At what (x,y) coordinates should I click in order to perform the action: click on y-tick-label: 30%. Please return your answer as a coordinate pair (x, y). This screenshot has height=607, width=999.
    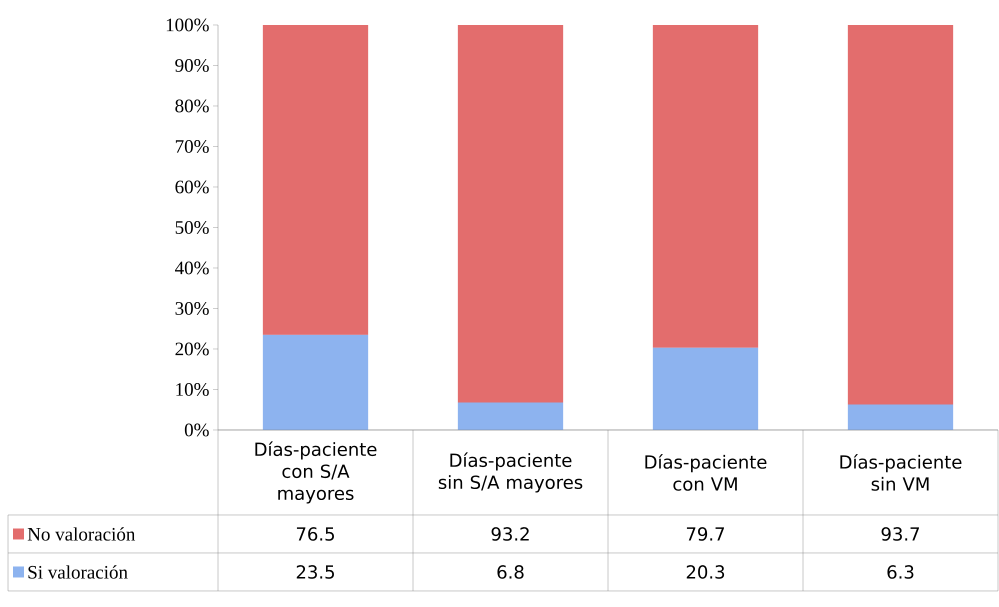
    Looking at the image, I should click on (192, 308).